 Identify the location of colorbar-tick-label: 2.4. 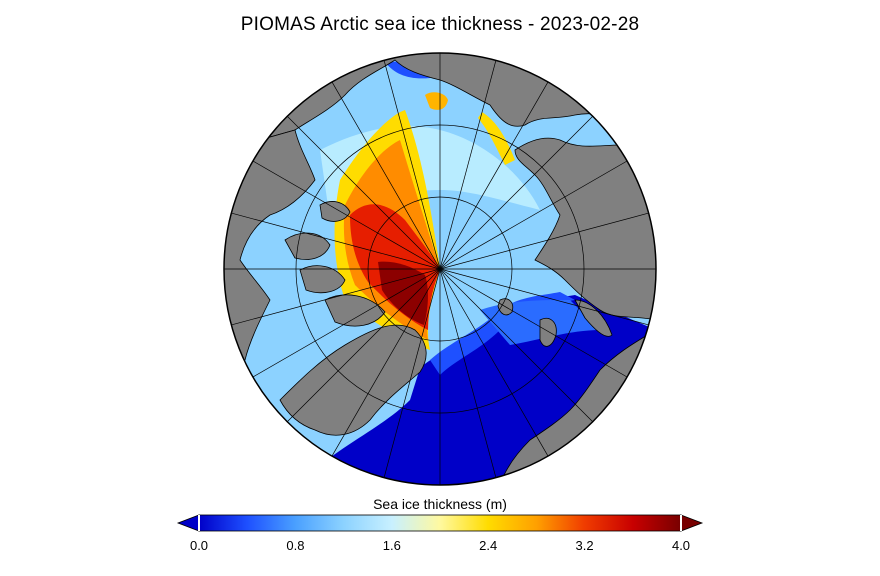
(488, 545).